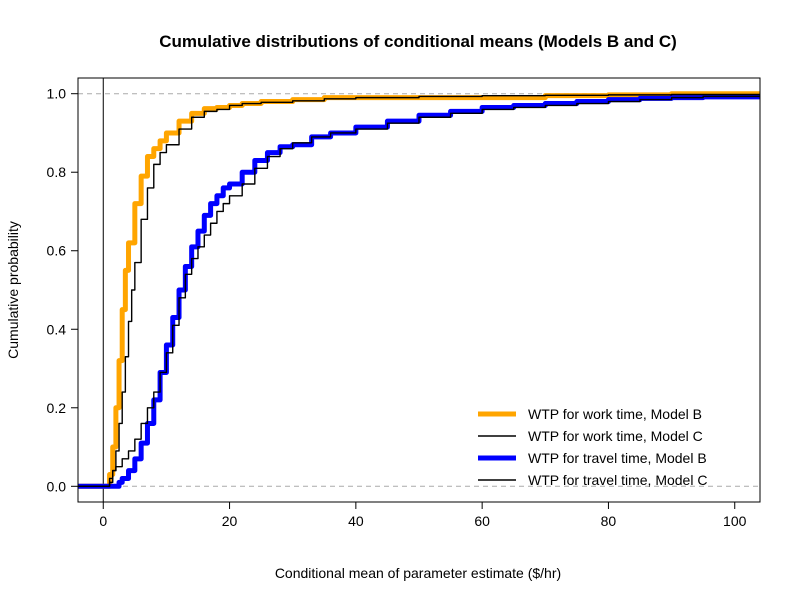 This screenshot has width=800, height=600. Describe the element at coordinates (57, 329) in the screenshot. I see `y-tick-label-2: 0.4` at that location.